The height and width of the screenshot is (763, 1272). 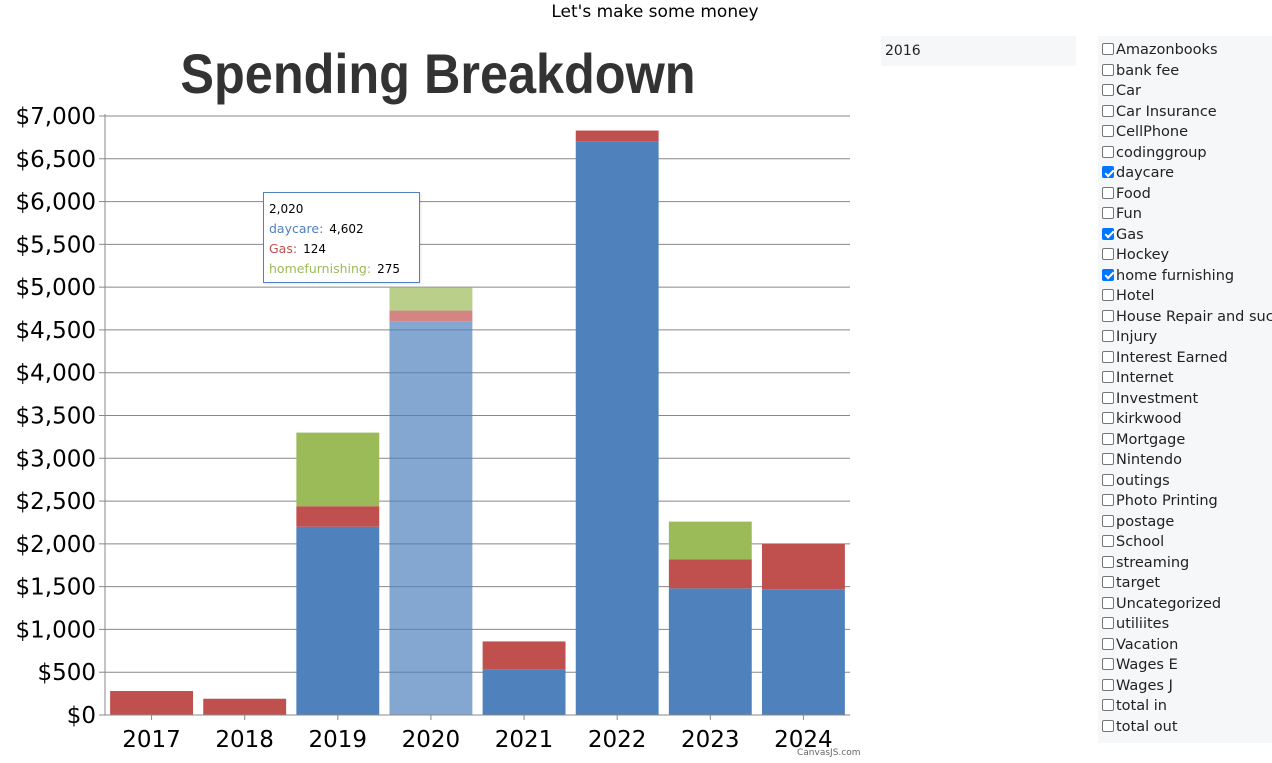 What do you see at coordinates (66, 673) in the screenshot?
I see `y-tick-label: $500` at bounding box center [66, 673].